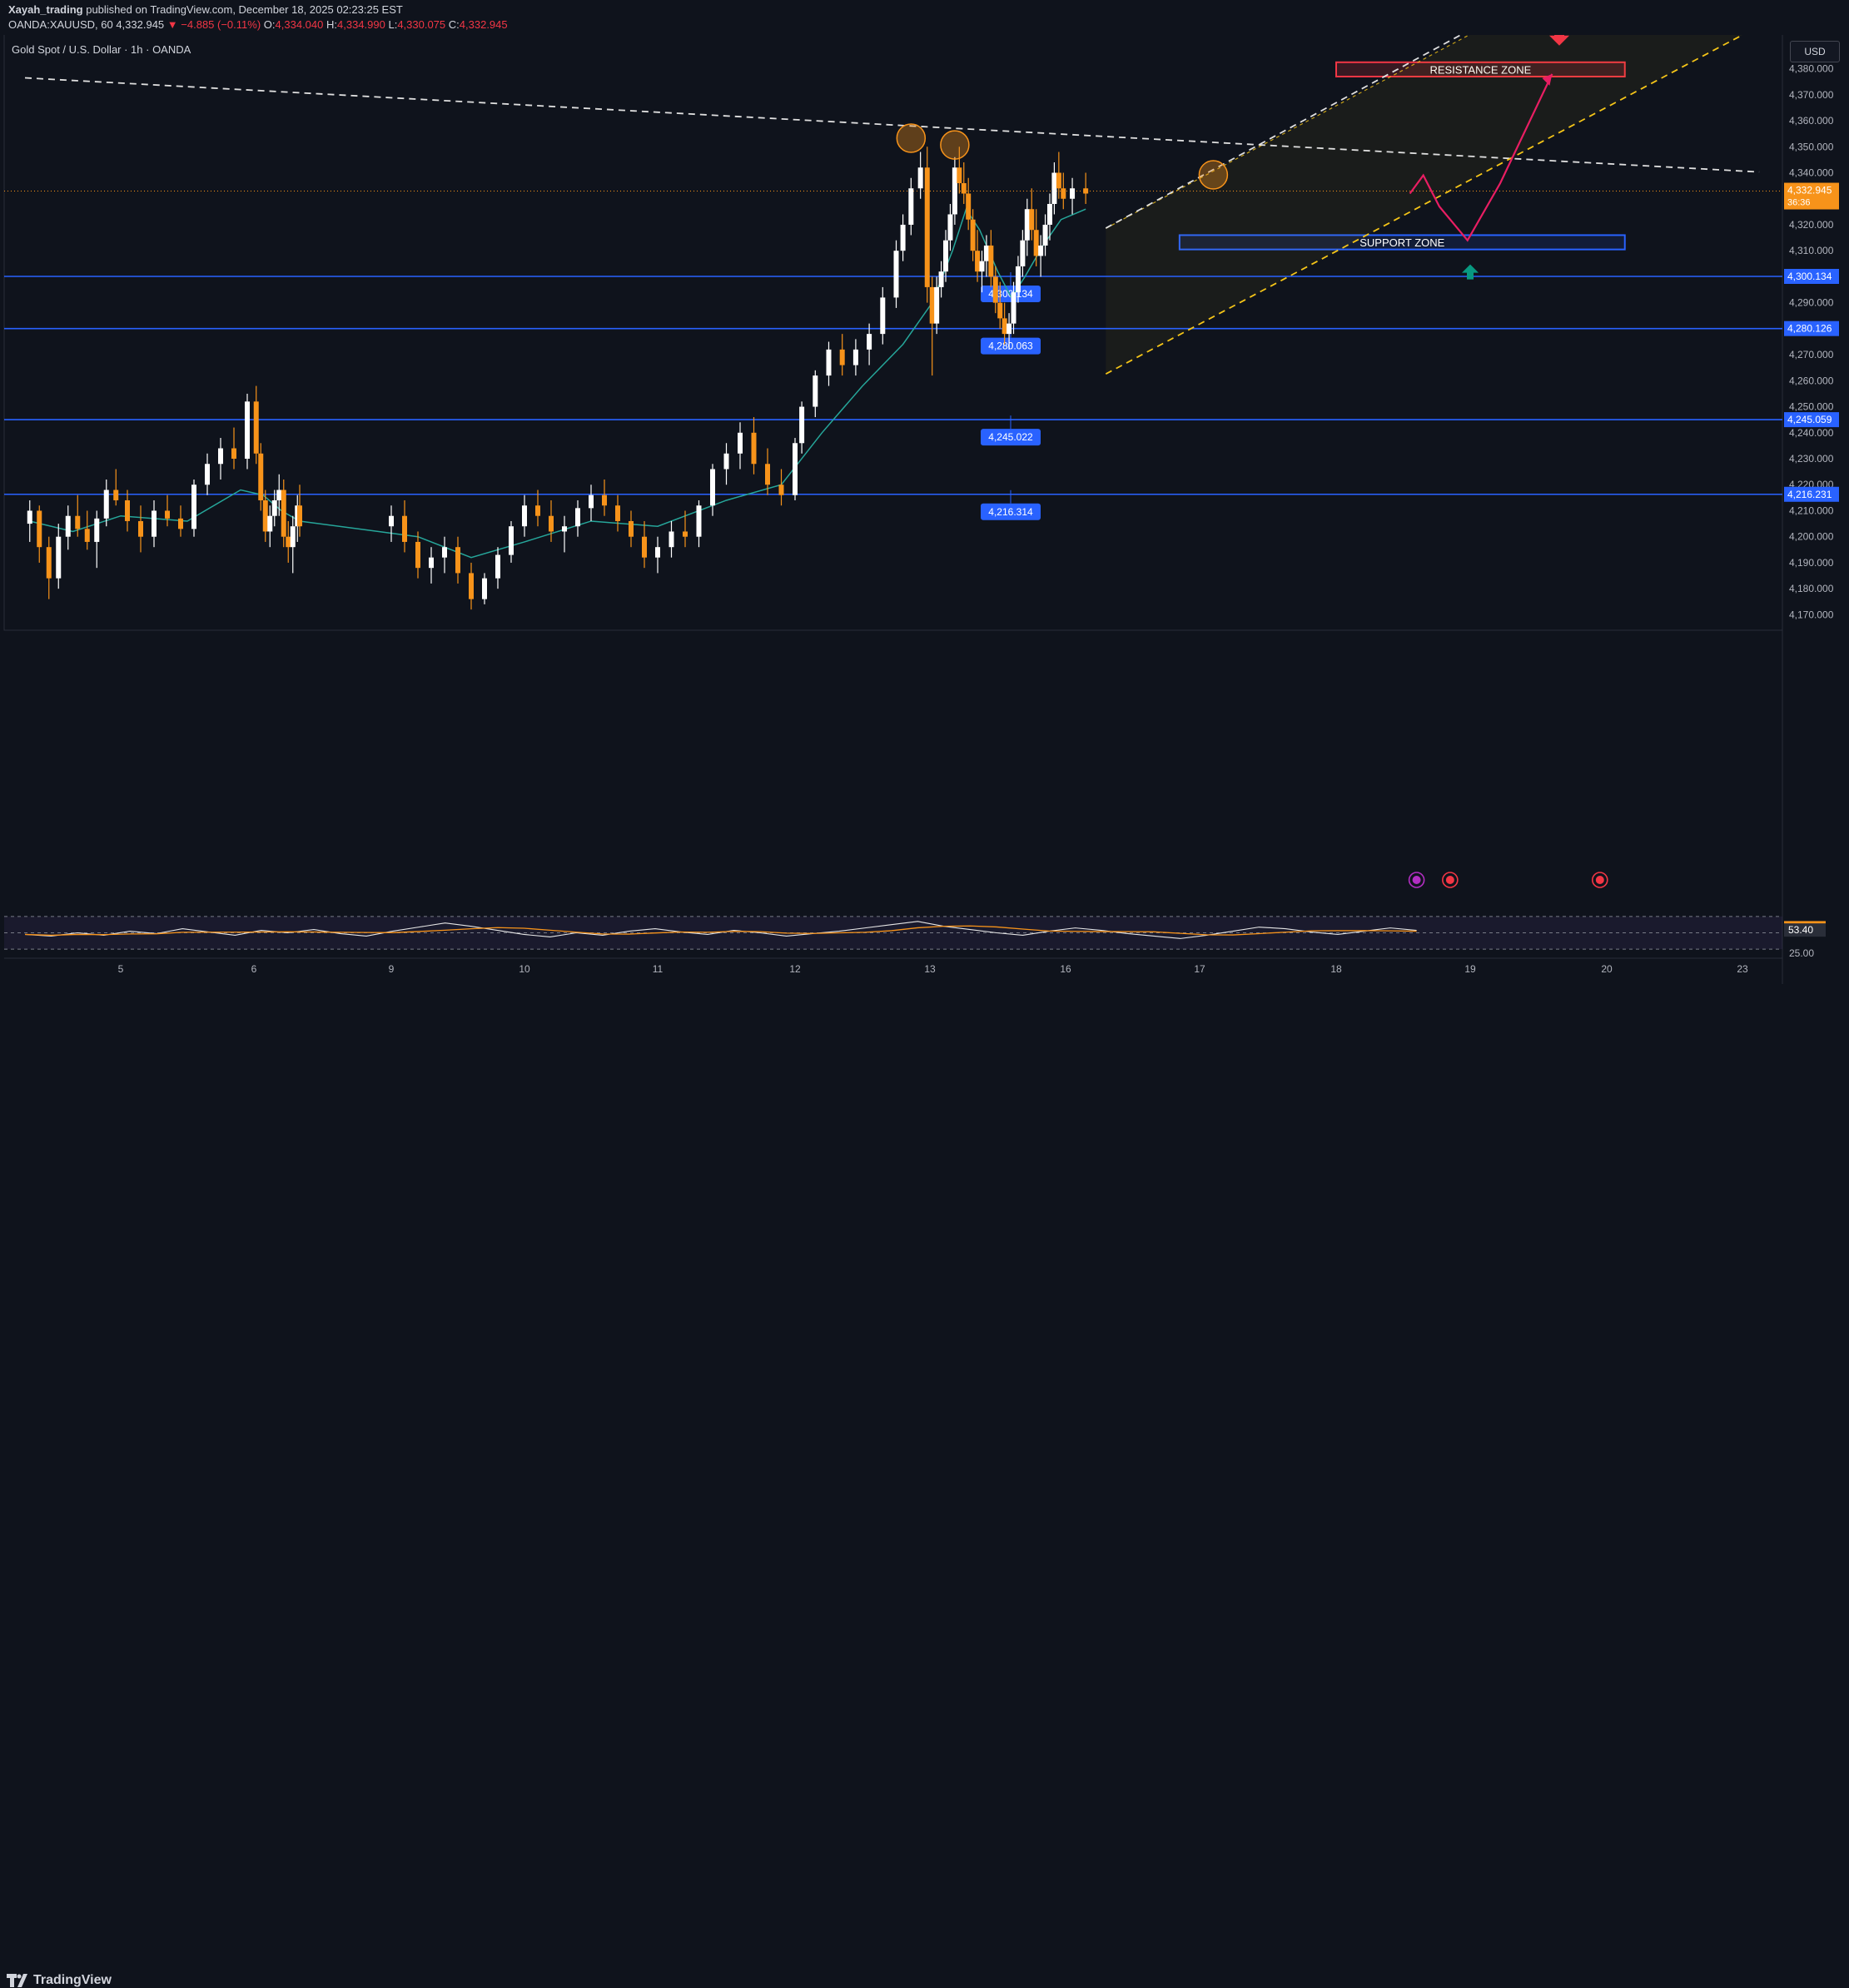  I want to click on y-tick-label: 4,240.000, so click(1811, 433).